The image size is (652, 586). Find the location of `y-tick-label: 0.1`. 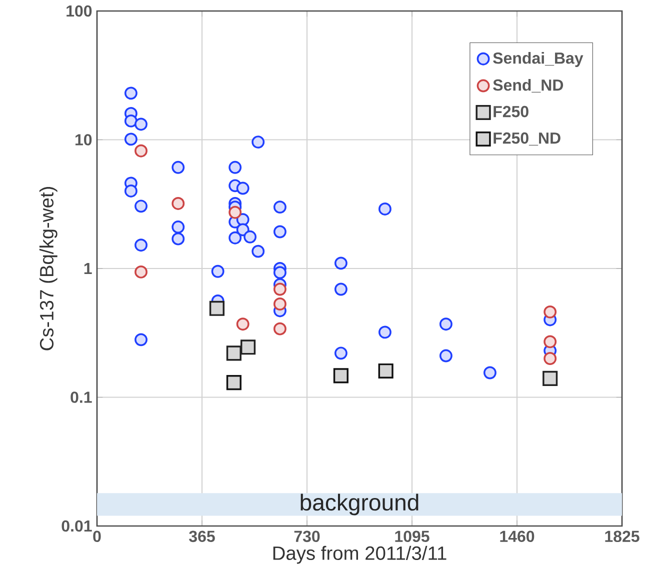

y-tick-label: 0.1 is located at coordinates (81, 397).